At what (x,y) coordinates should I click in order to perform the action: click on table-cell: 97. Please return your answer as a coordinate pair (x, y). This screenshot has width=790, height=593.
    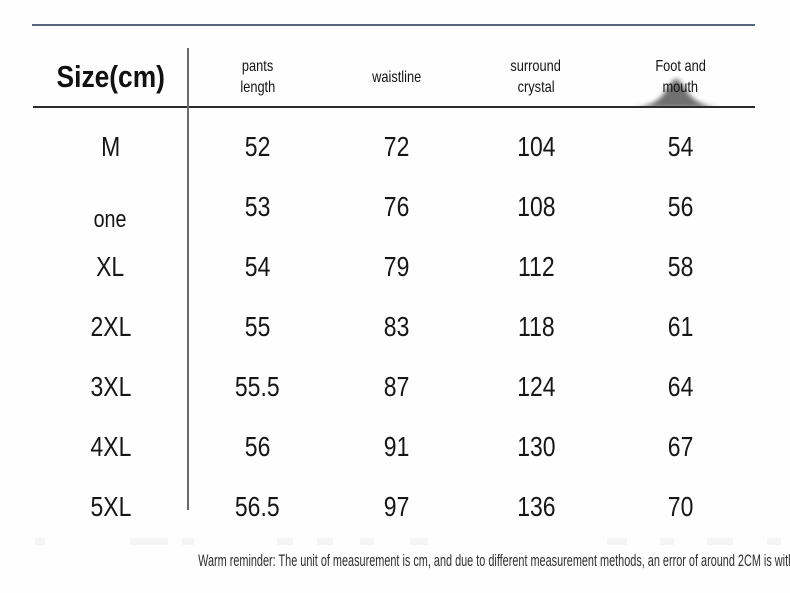
    Looking at the image, I should click on (396, 506).